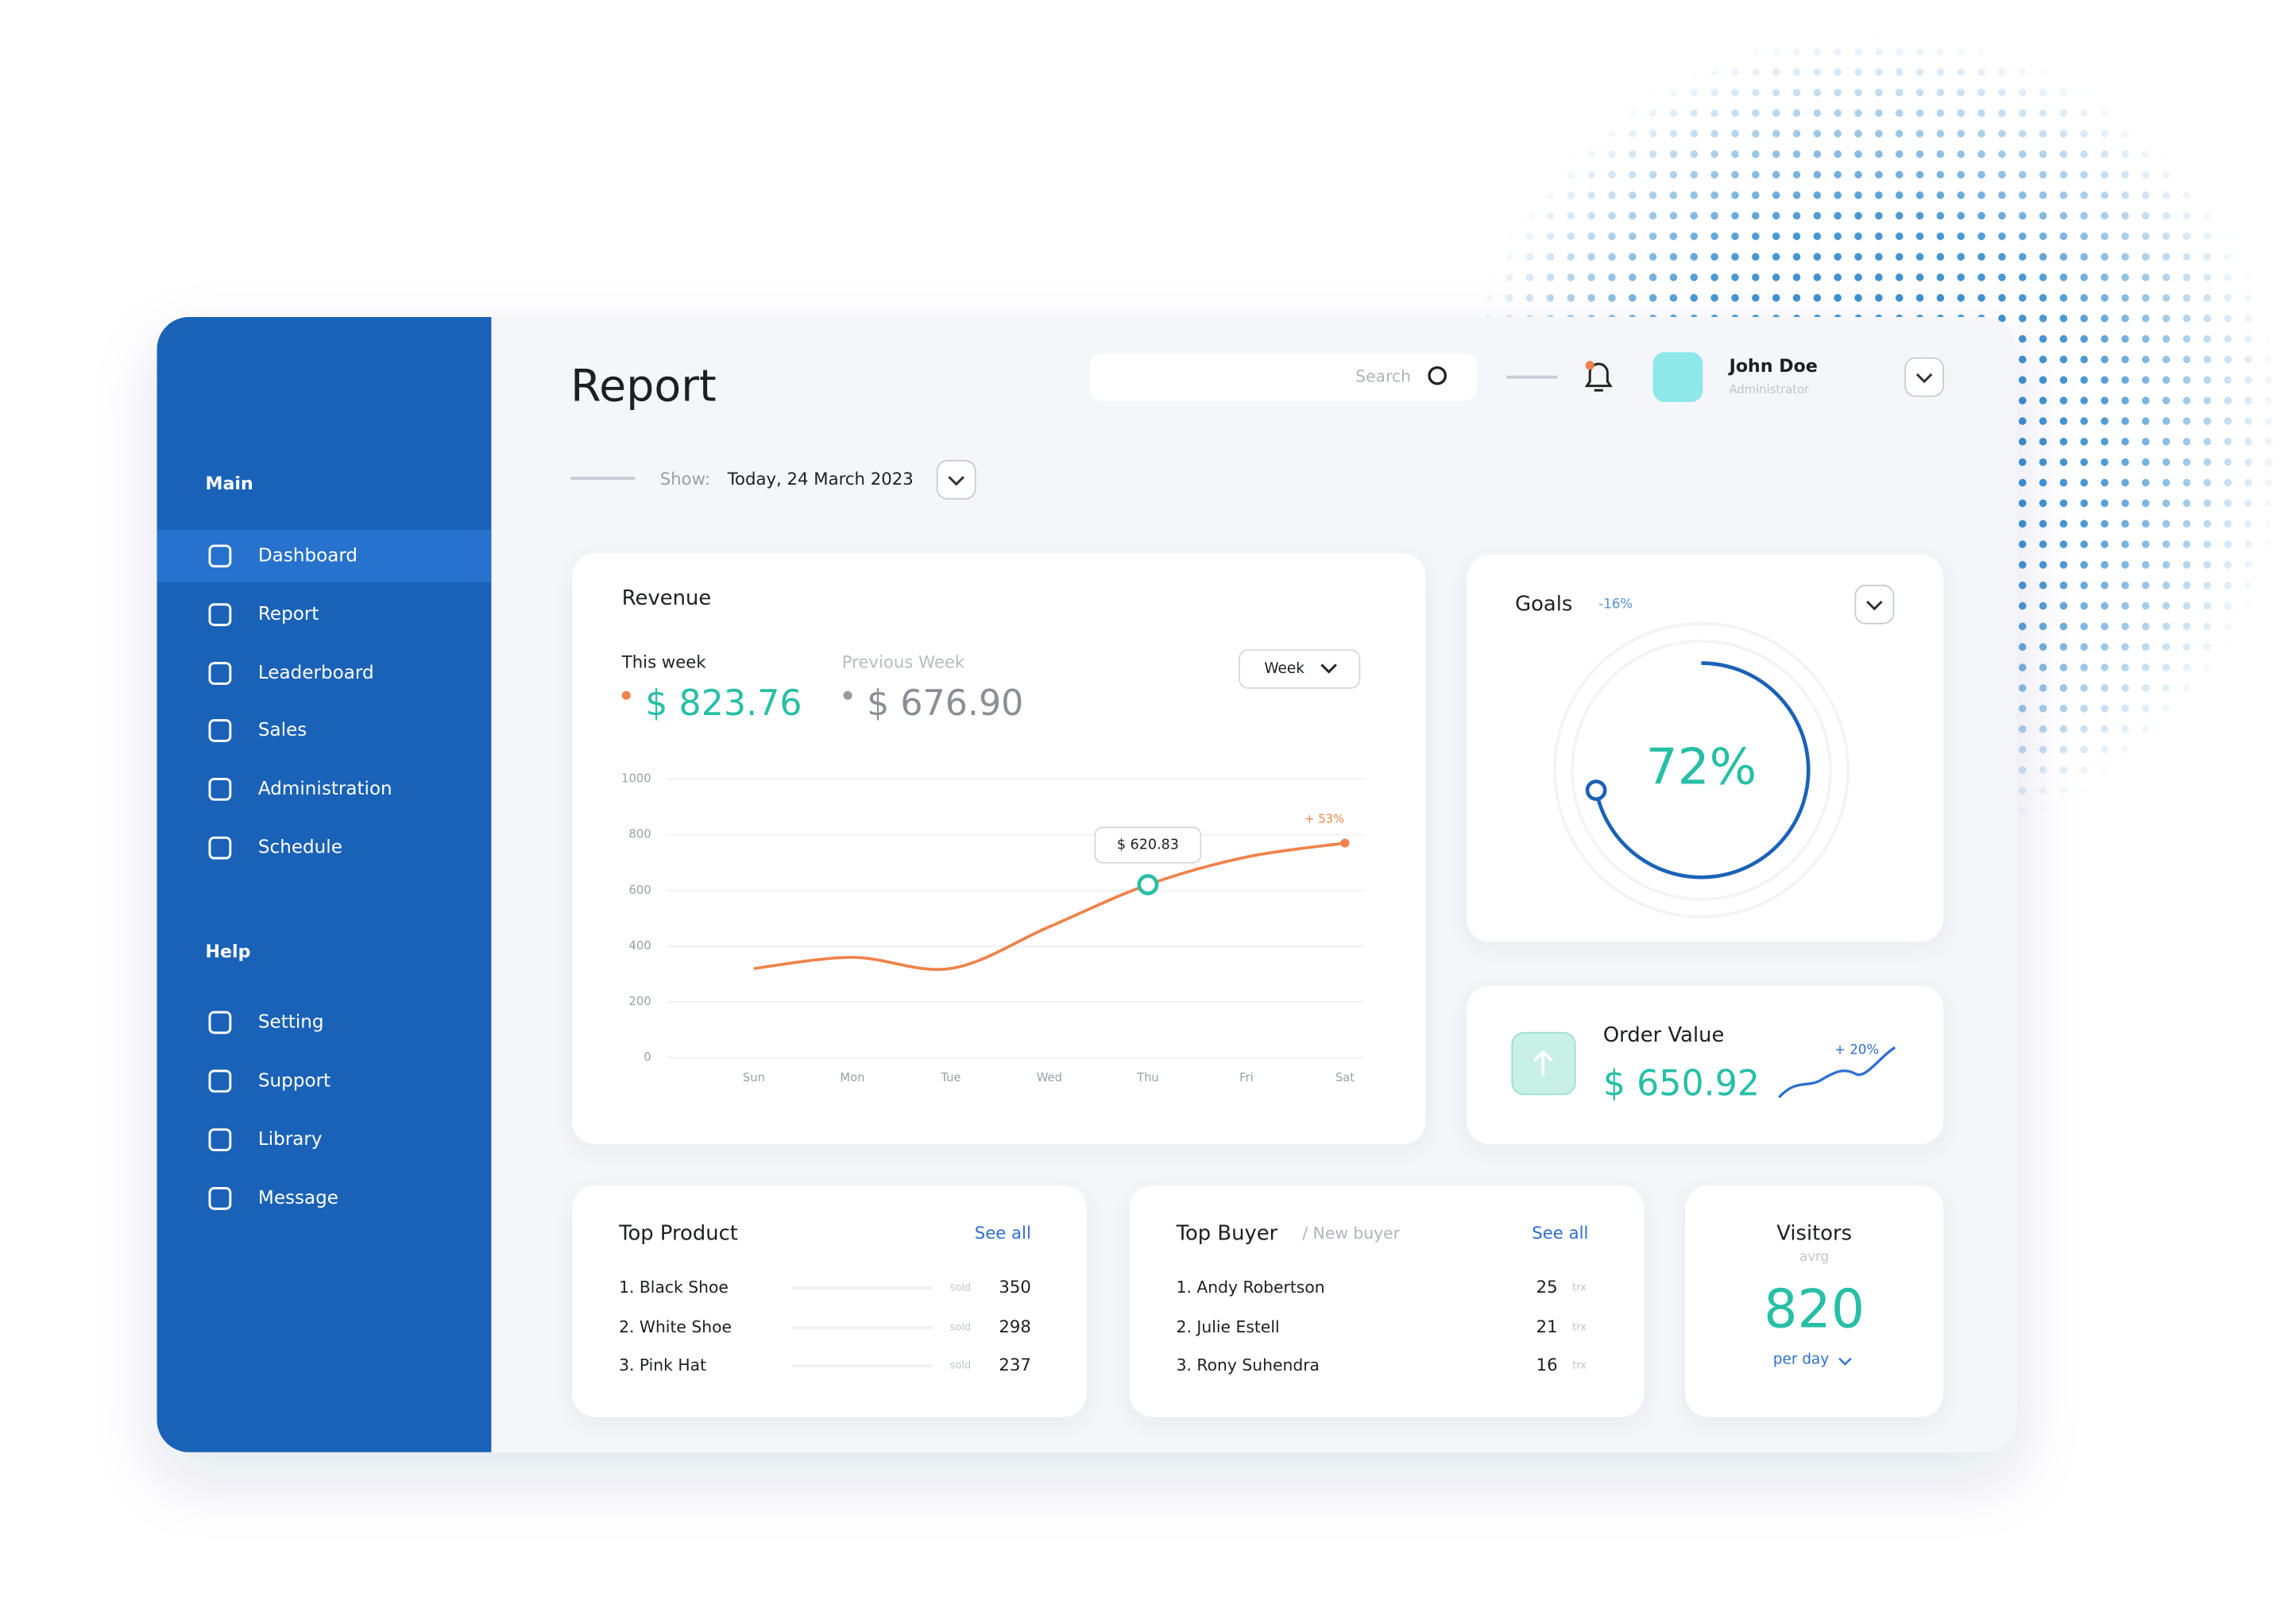  What do you see at coordinates (1814, 1233) in the screenshot?
I see `card-title: Visitors` at bounding box center [1814, 1233].